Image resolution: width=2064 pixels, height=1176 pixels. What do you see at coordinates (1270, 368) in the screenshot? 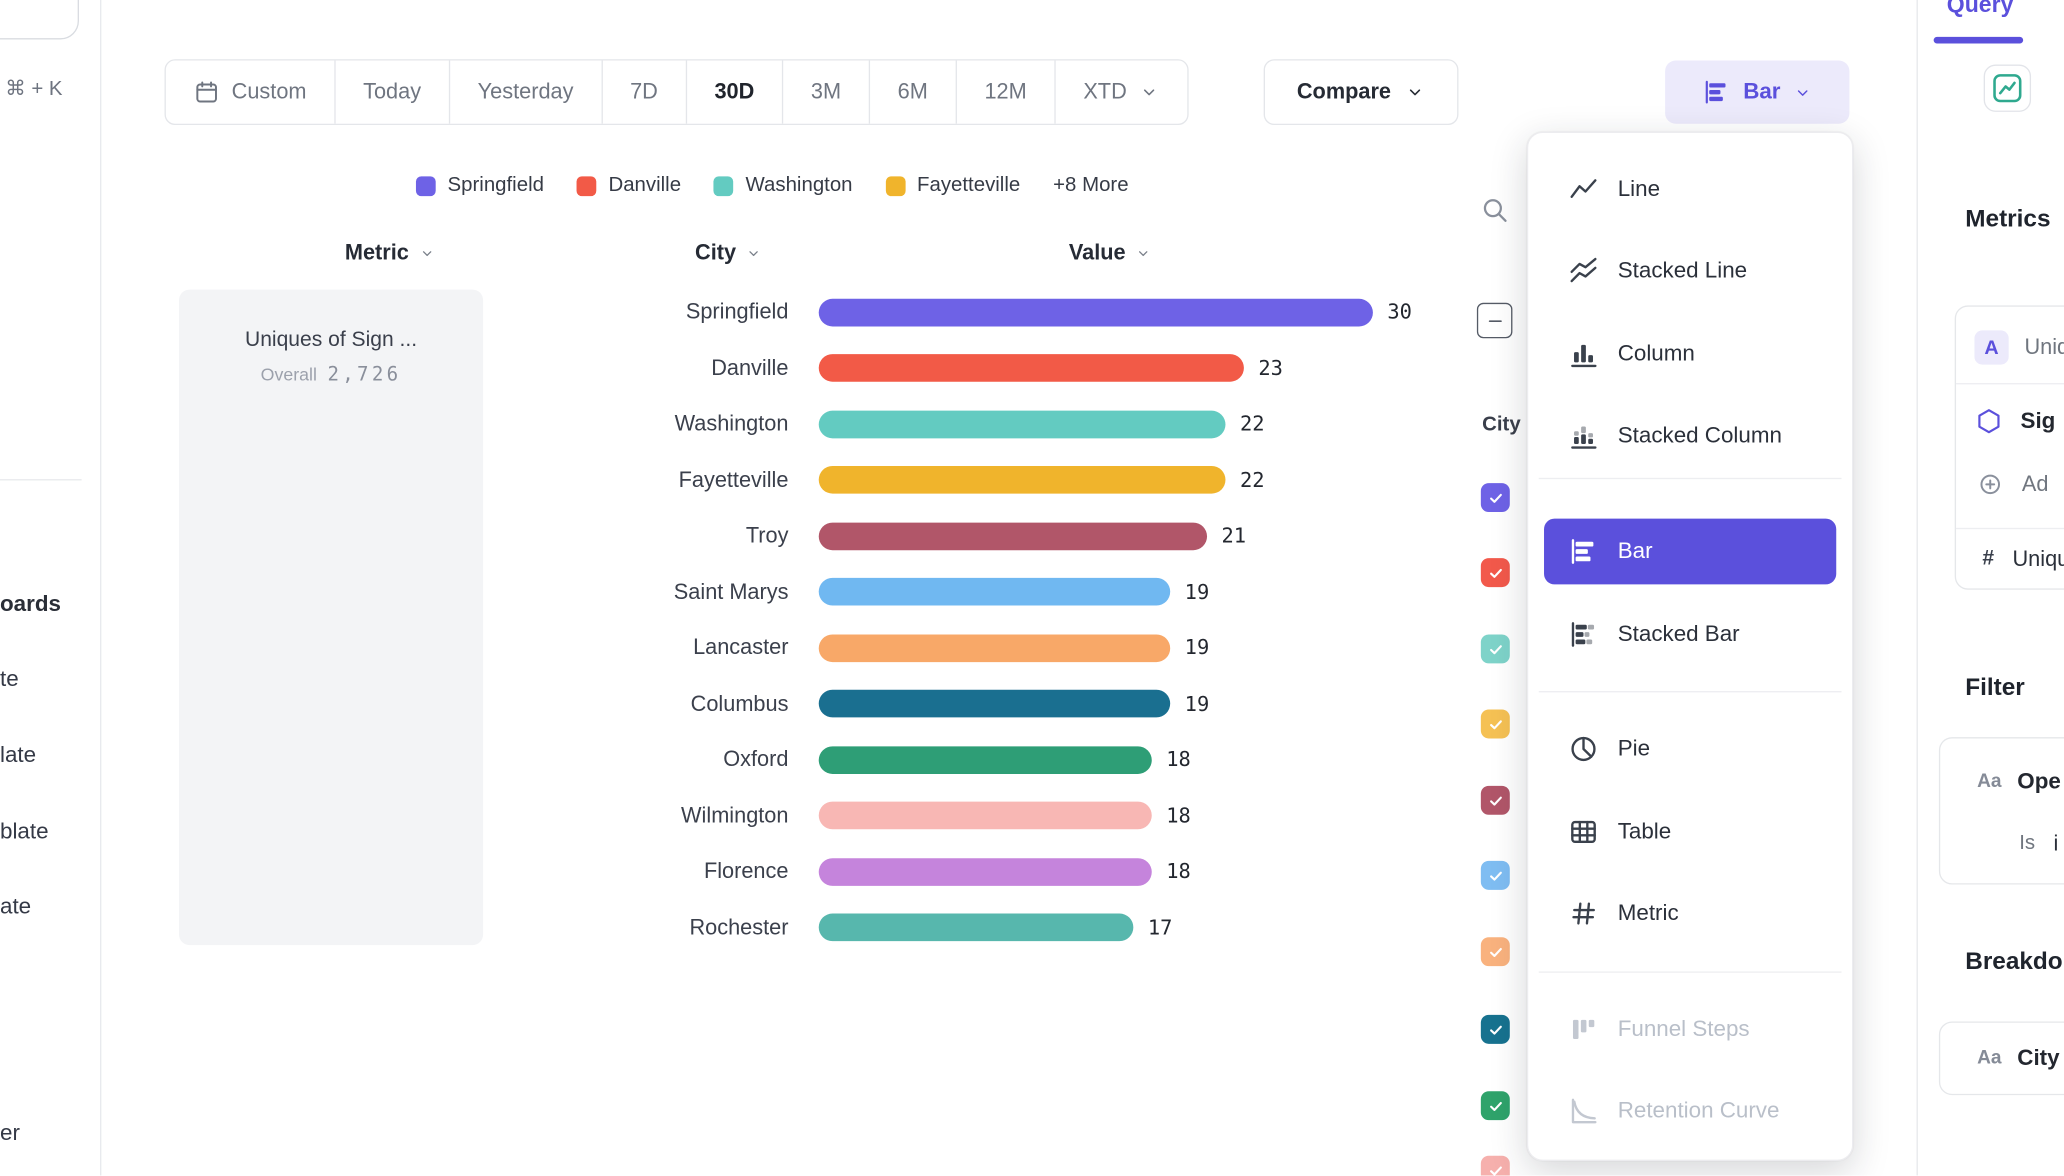
I see `bar-value-label: 23` at bounding box center [1270, 368].